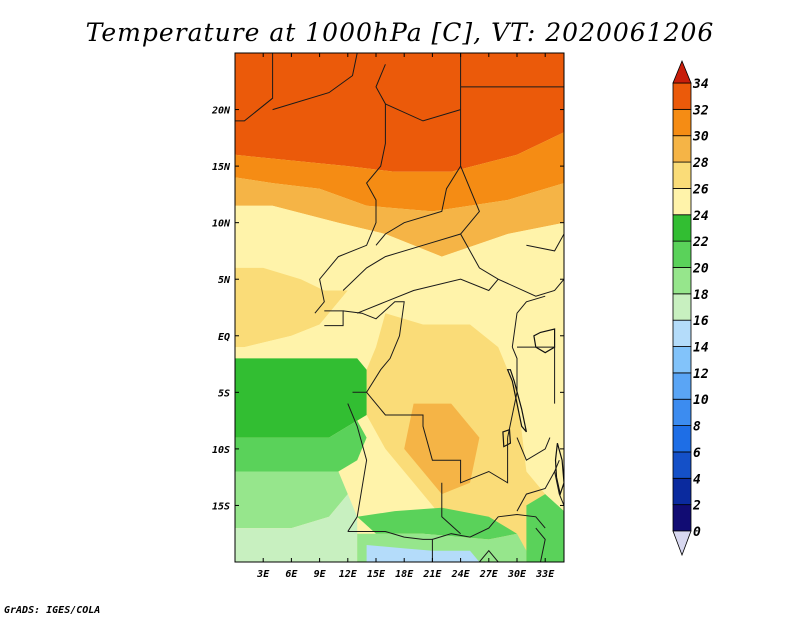 Image resolution: width=800 pixels, height=618 pixels. I want to click on colorbar-under-triangle, so click(682, 543).